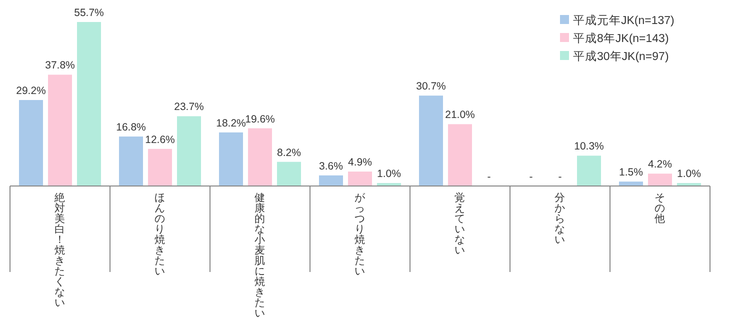 The width and height of the screenshot is (750, 322). Describe the element at coordinates (660, 164) in the screenshot. I see `data-label: 4.2%` at that location.